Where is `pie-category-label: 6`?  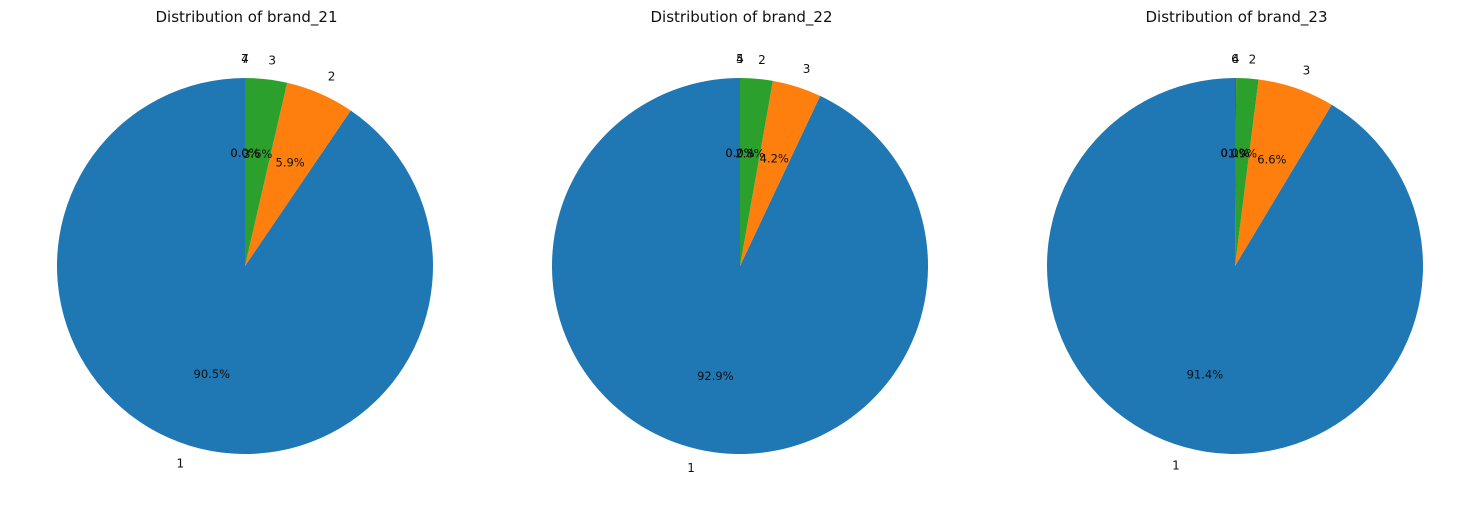 pie-category-label: 6 is located at coordinates (1235, 59).